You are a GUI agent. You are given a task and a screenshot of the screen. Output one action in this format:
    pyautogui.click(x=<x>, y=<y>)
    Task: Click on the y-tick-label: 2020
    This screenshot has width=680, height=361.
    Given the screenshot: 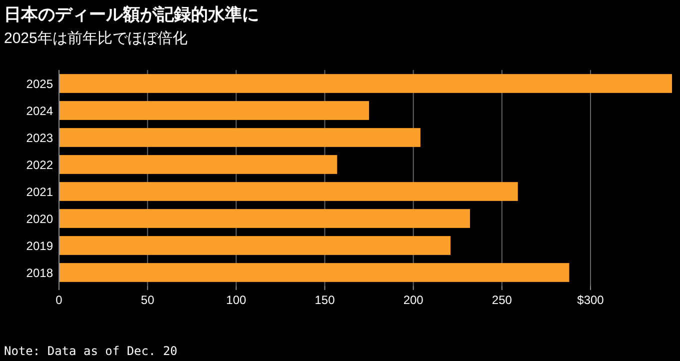 What is the action you would take?
    pyautogui.click(x=40, y=219)
    